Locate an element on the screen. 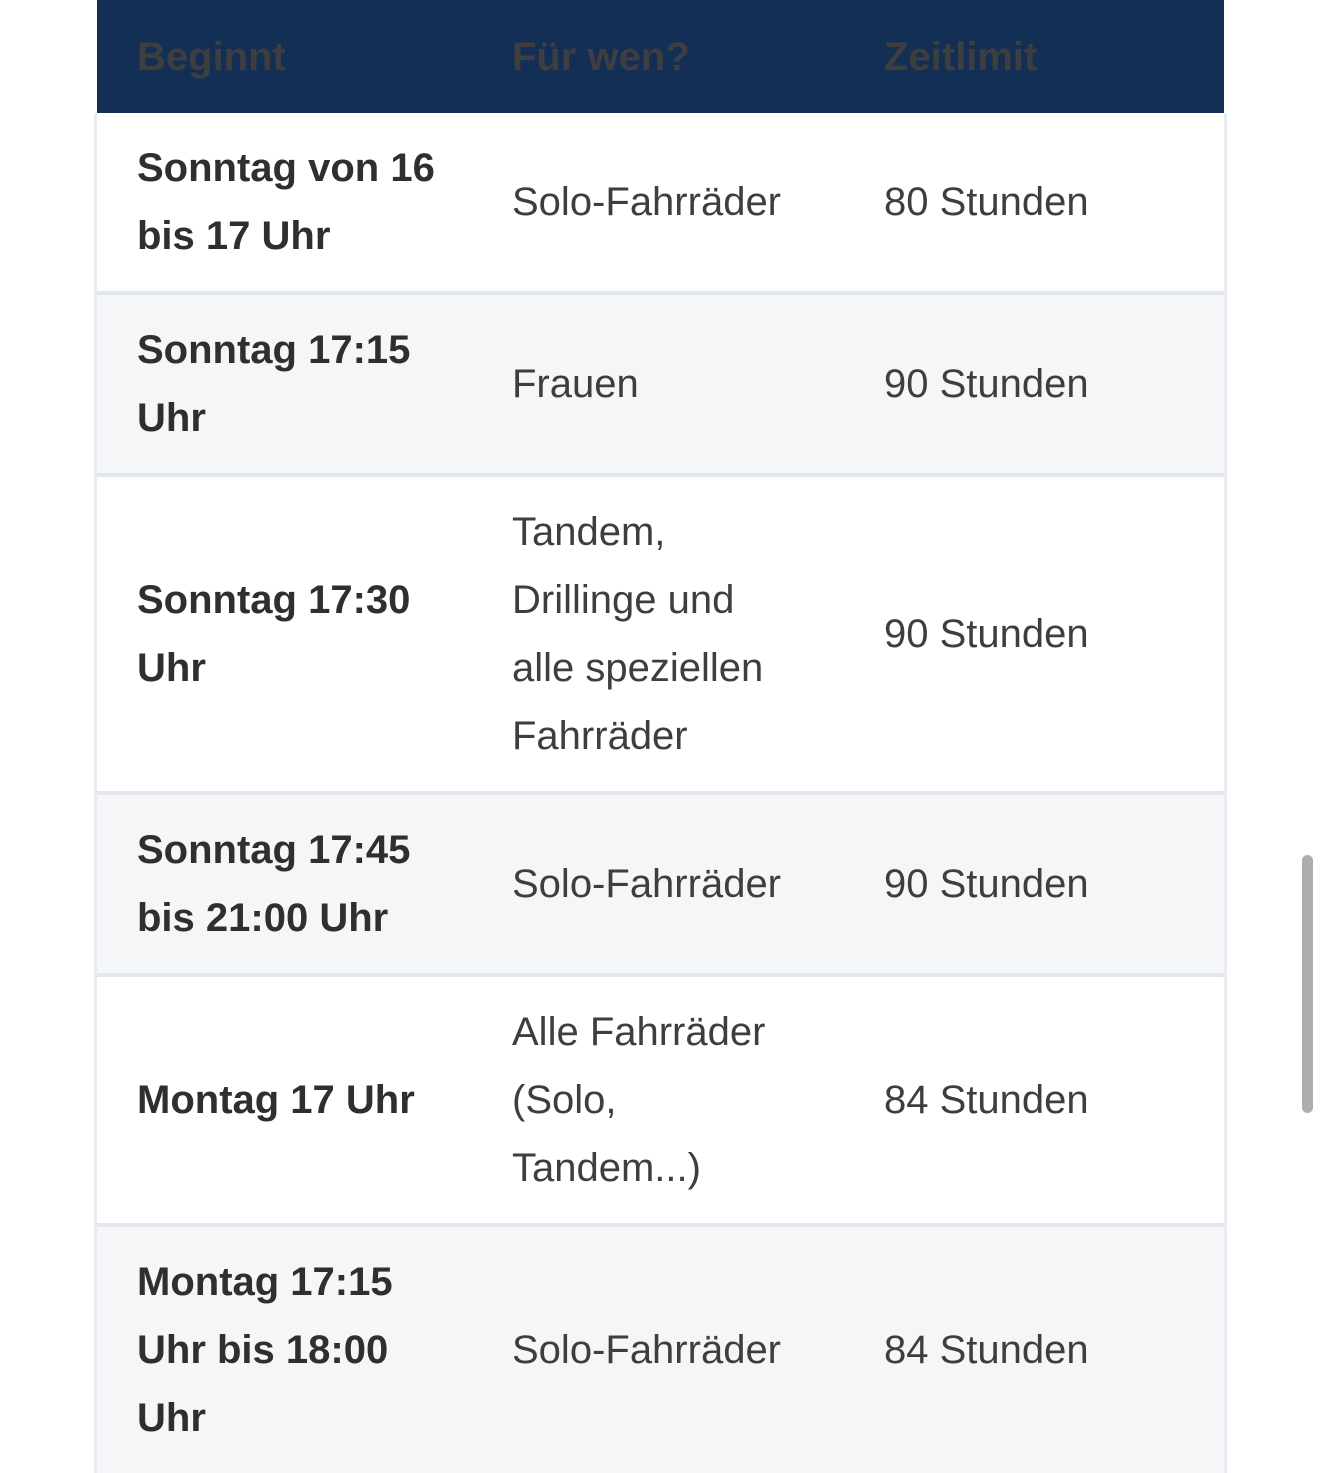  column-header-fuer-wen: Für wen? is located at coordinates (601, 56).